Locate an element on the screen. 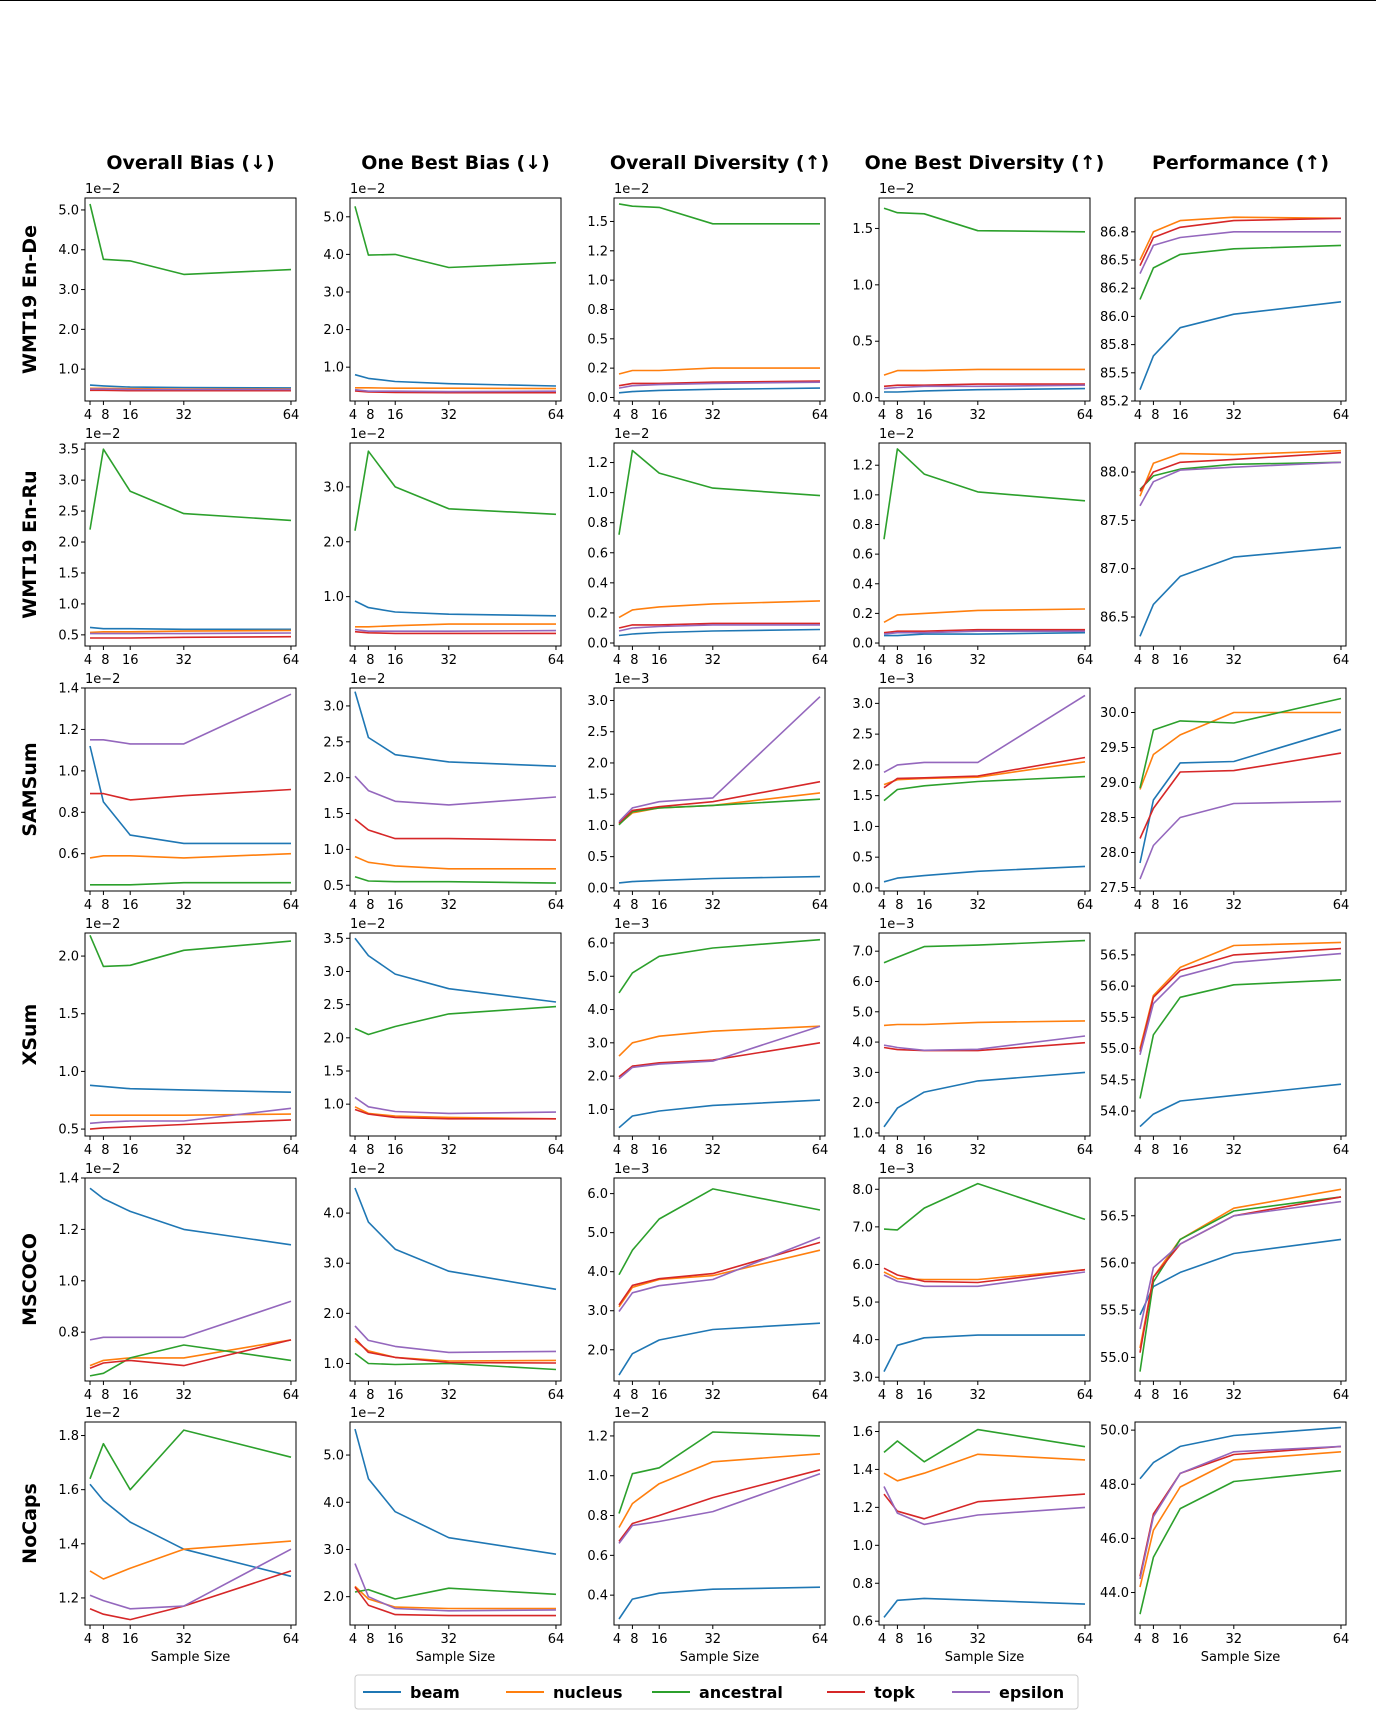  y-tick-label: 4.0 is located at coordinates (597, 1272).